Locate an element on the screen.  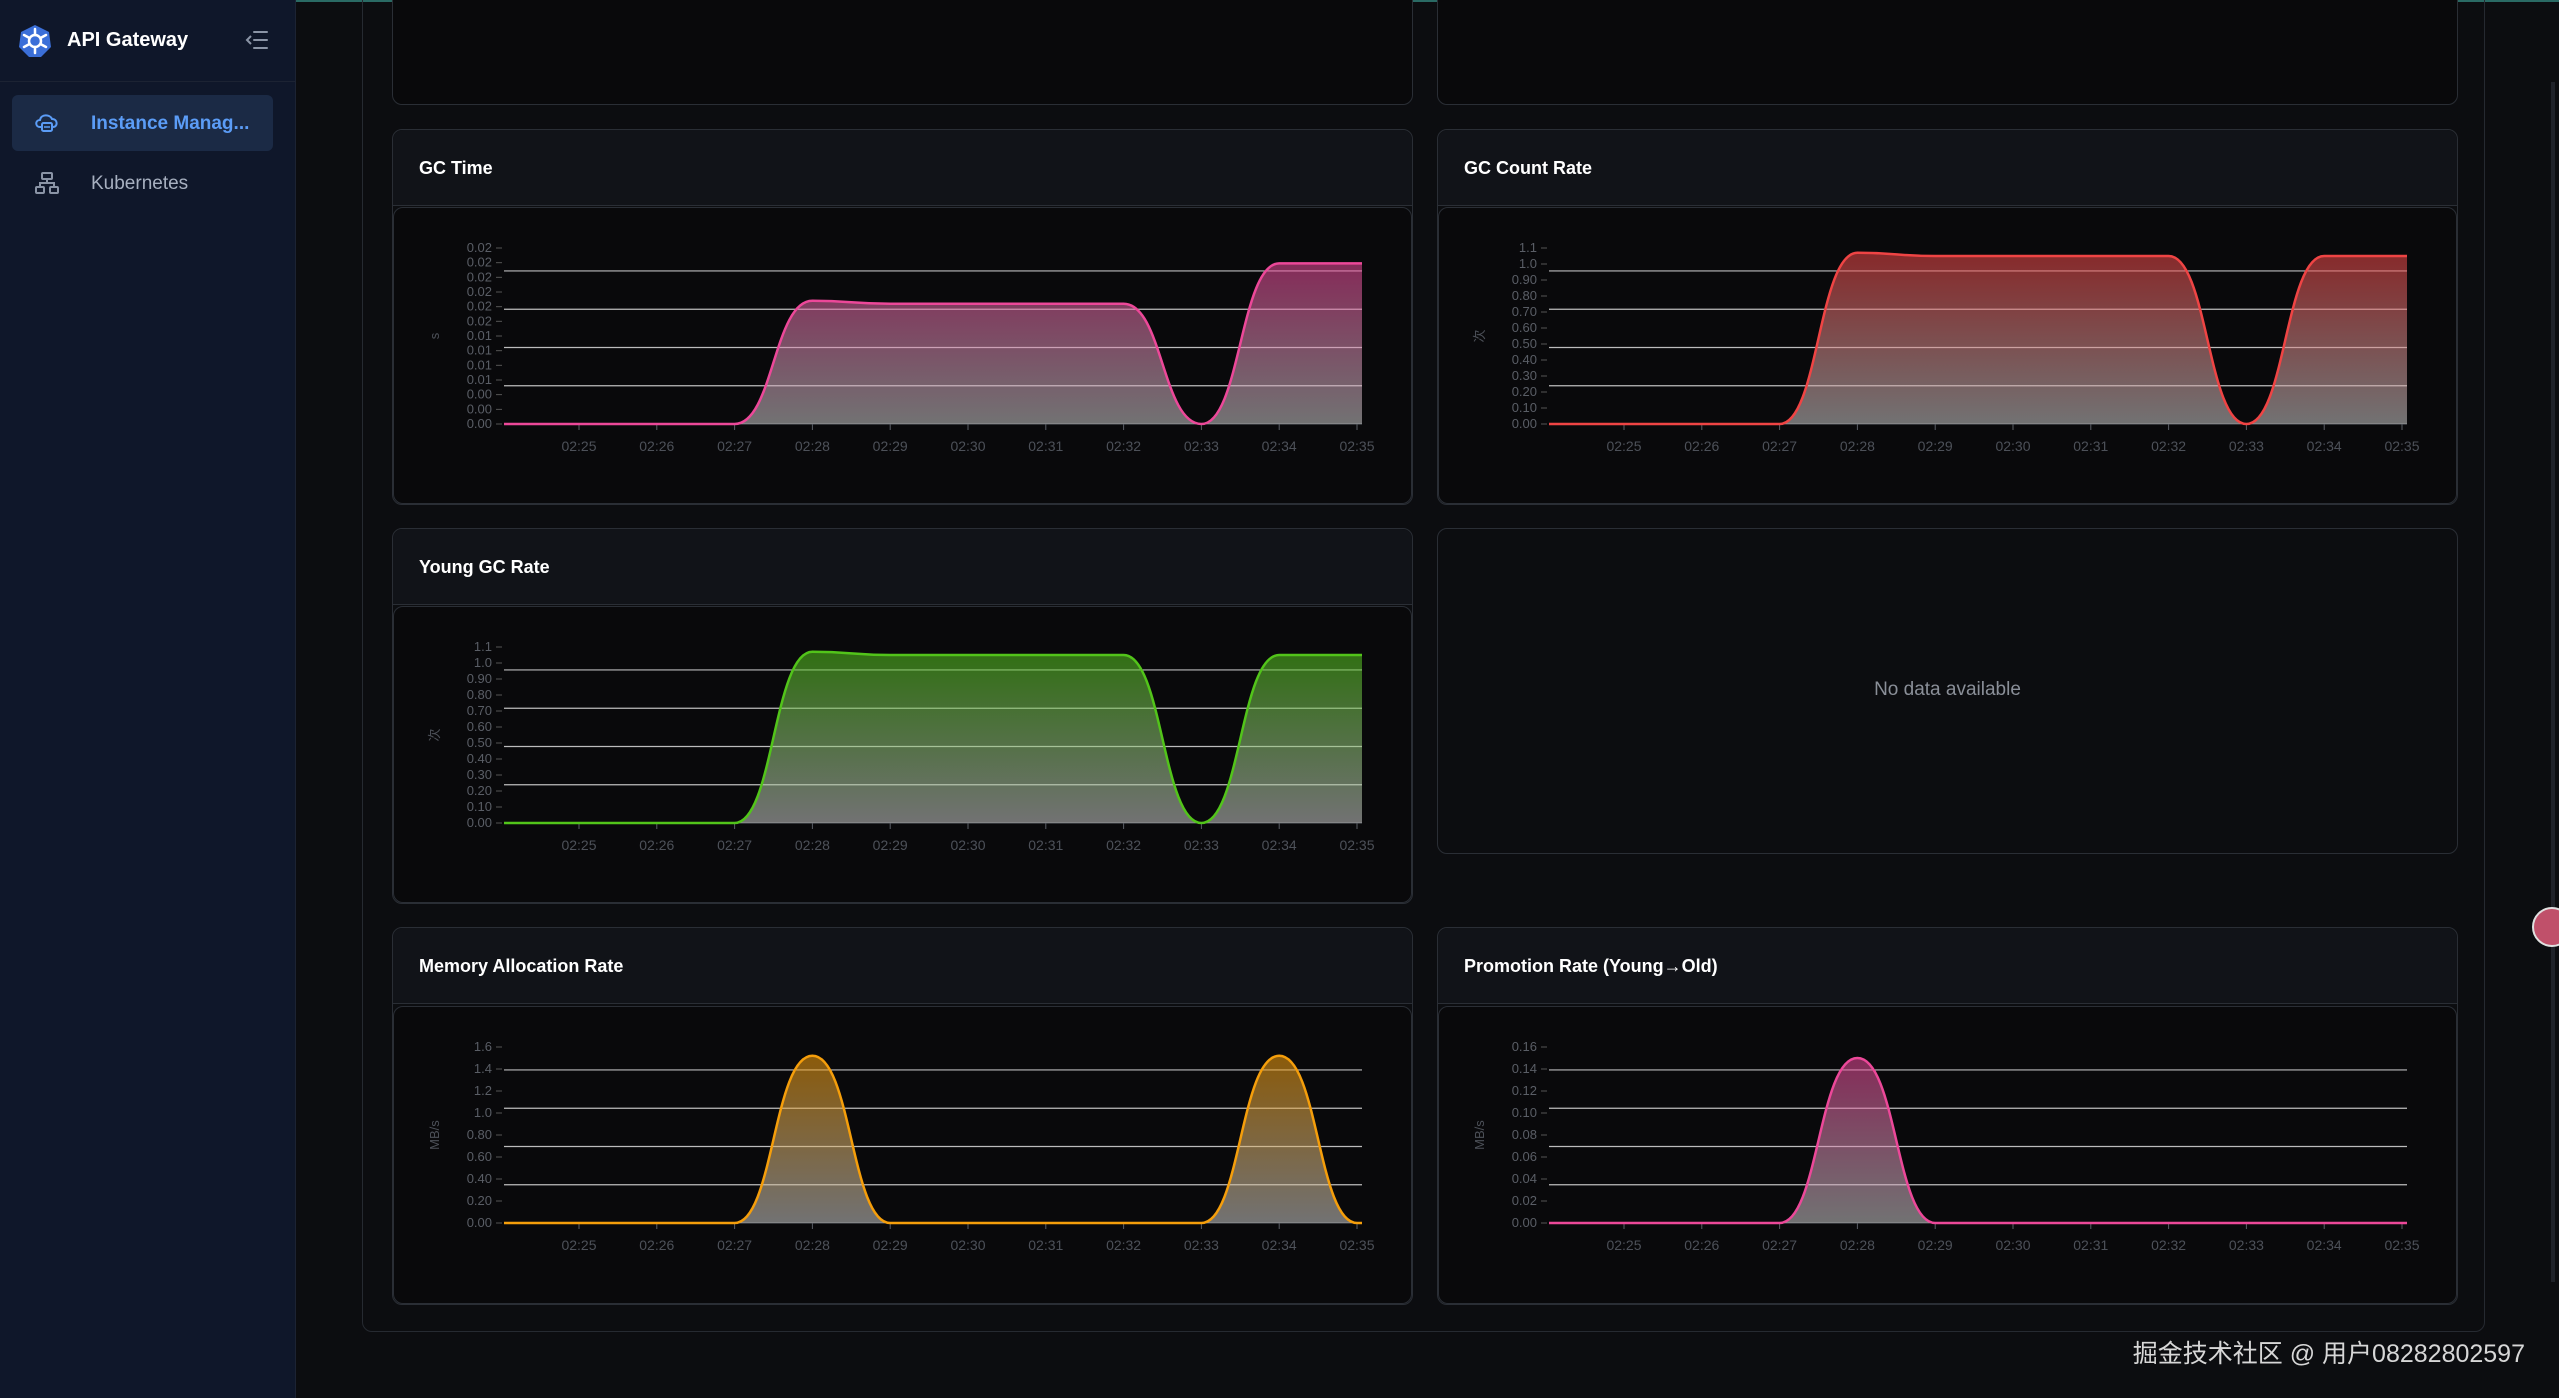
chart-top-left is located at coordinates (902, 52).